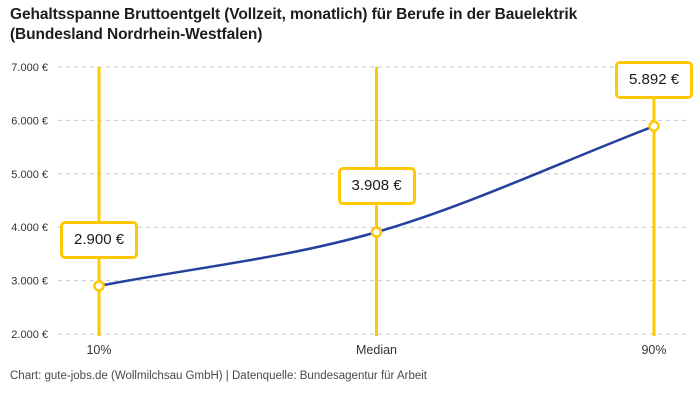 Image resolution: width=700 pixels, height=400 pixels. Describe the element at coordinates (29, 175) in the screenshot. I see `y-axis-tick-label: 5.000 €` at that location.